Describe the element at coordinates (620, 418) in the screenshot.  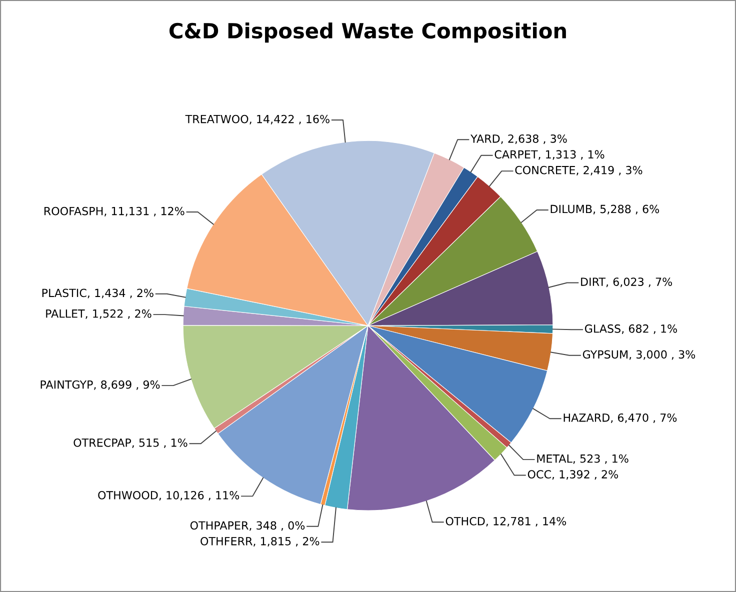
I see `slice-label: HAZARD, 6,470 , 7%` at that location.